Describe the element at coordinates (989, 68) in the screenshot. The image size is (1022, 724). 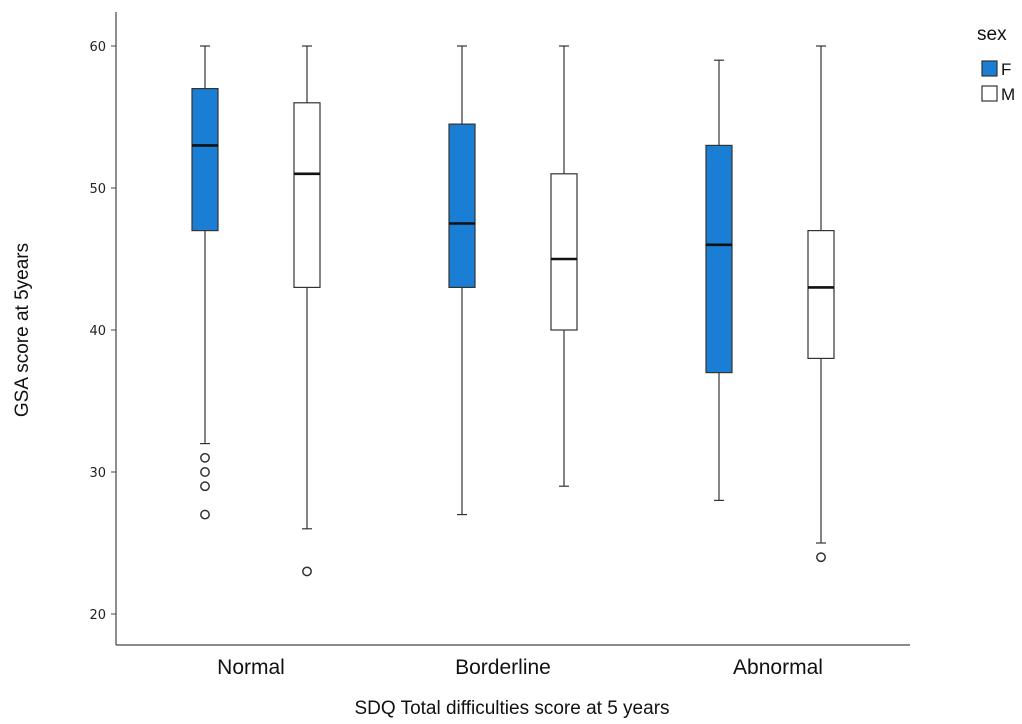
I see `legend-swatch-F` at that location.